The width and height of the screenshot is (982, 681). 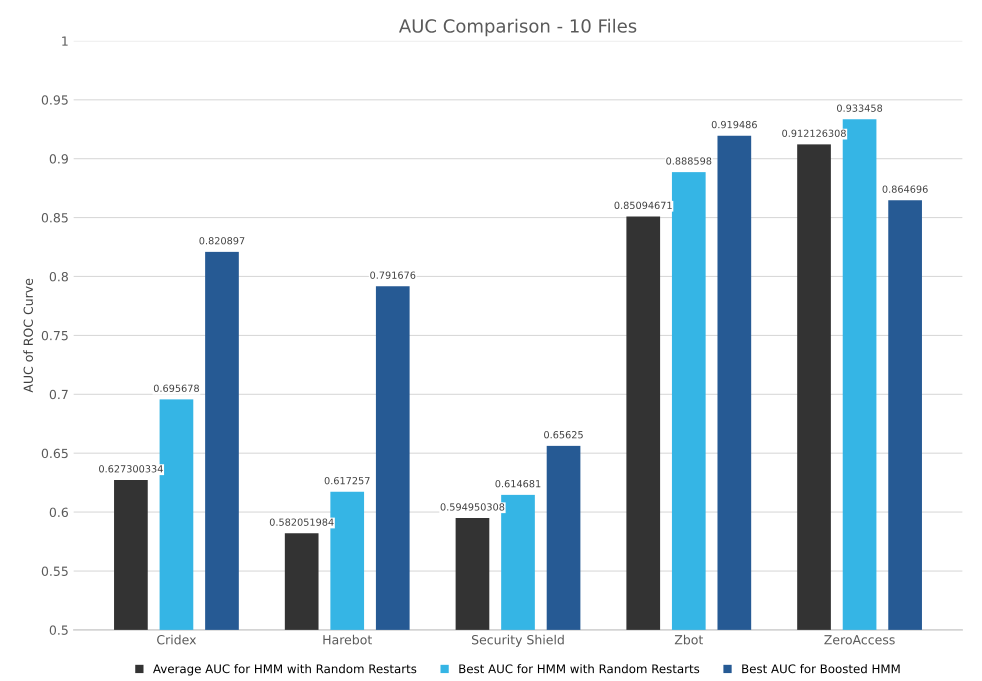 I want to click on data-label: 0.791676, so click(x=393, y=275).